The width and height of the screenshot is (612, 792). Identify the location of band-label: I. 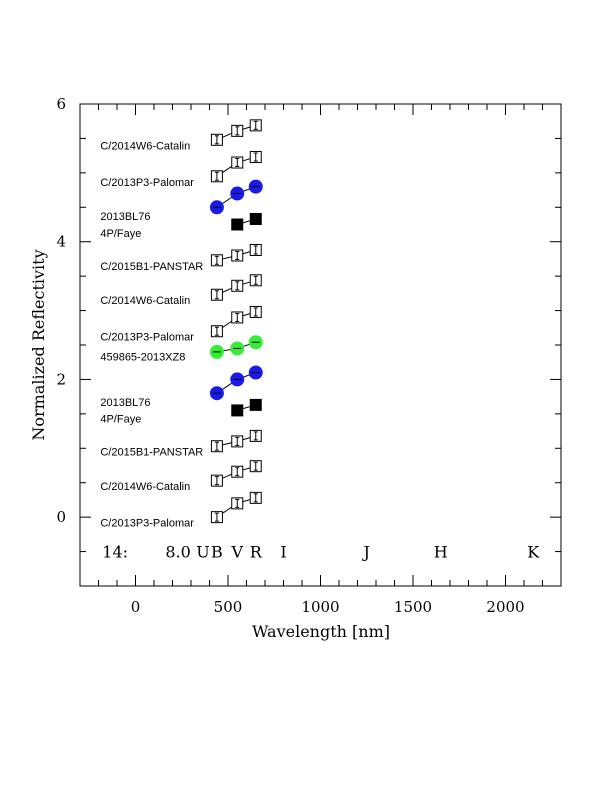
(283, 552).